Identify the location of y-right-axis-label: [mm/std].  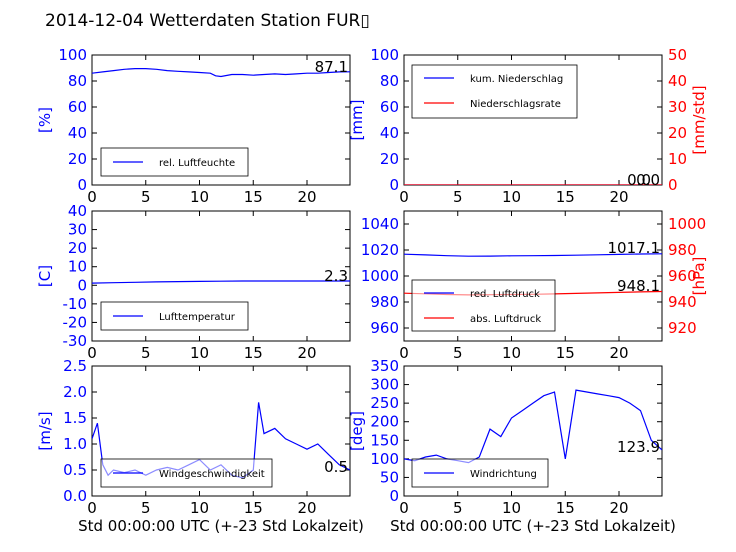
(699, 119).